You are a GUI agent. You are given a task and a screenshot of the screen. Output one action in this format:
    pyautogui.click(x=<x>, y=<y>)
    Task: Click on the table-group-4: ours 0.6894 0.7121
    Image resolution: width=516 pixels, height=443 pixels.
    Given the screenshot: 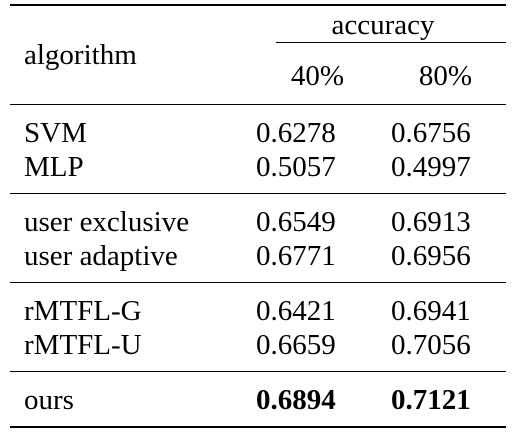 What is the action you would take?
    pyautogui.click(x=258, y=399)
    